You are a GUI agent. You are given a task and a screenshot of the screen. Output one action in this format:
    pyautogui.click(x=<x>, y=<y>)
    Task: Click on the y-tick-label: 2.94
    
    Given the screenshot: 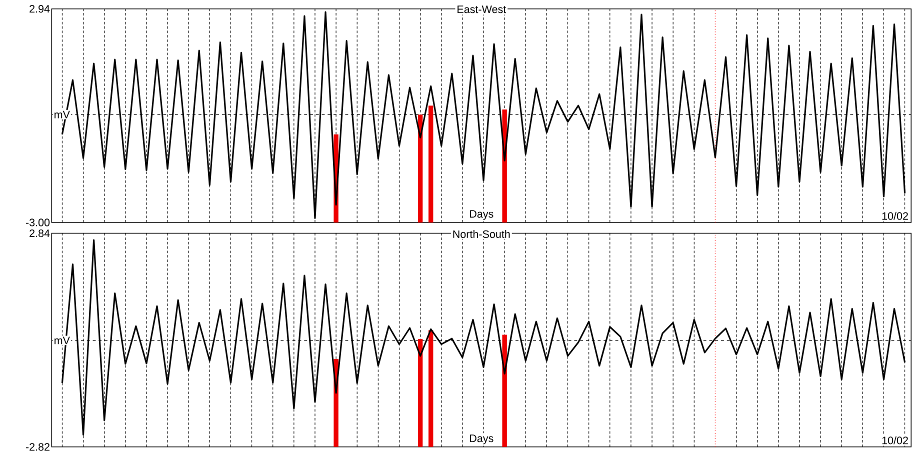 What is the action you would take?
    pyautogui.click(x=40, y=9)
    